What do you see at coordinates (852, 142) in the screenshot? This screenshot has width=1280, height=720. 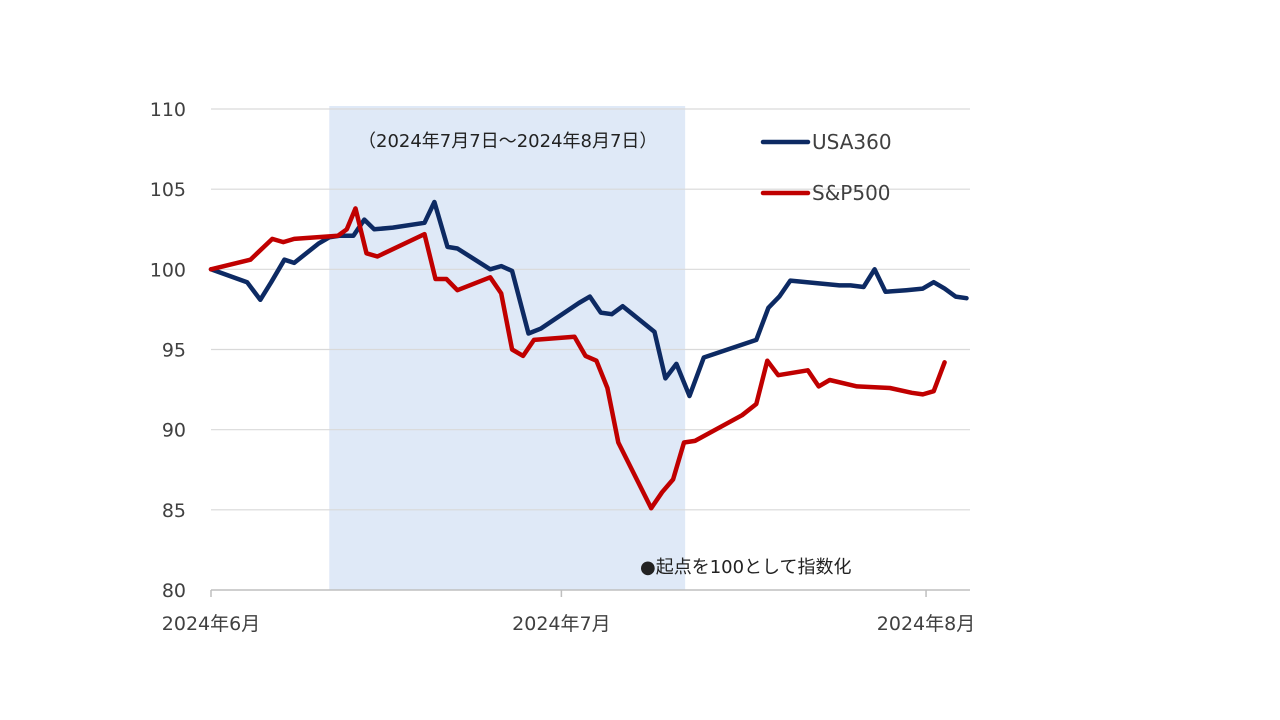 I see `legend-label: USA360` at bounding box center [852, 142].